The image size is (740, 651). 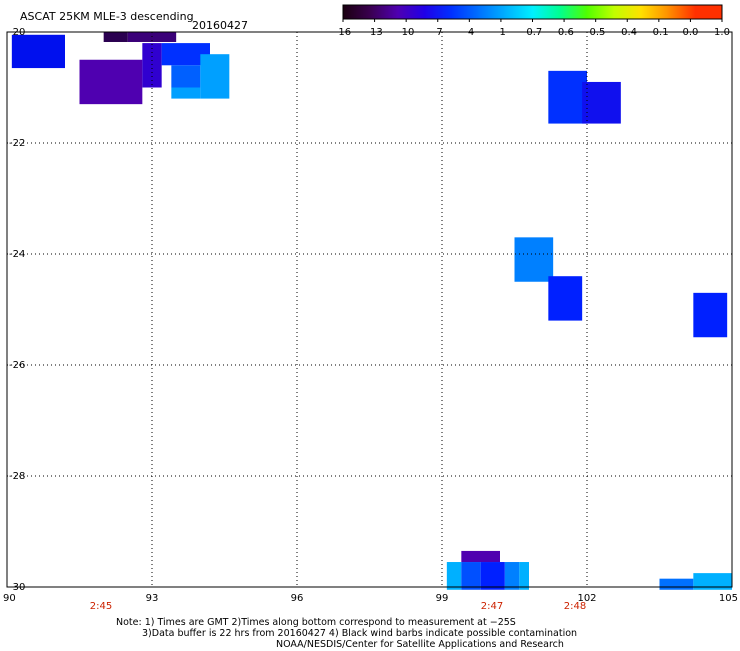 I want to click on colorbar-label: -10, so click(x=406, y=32).